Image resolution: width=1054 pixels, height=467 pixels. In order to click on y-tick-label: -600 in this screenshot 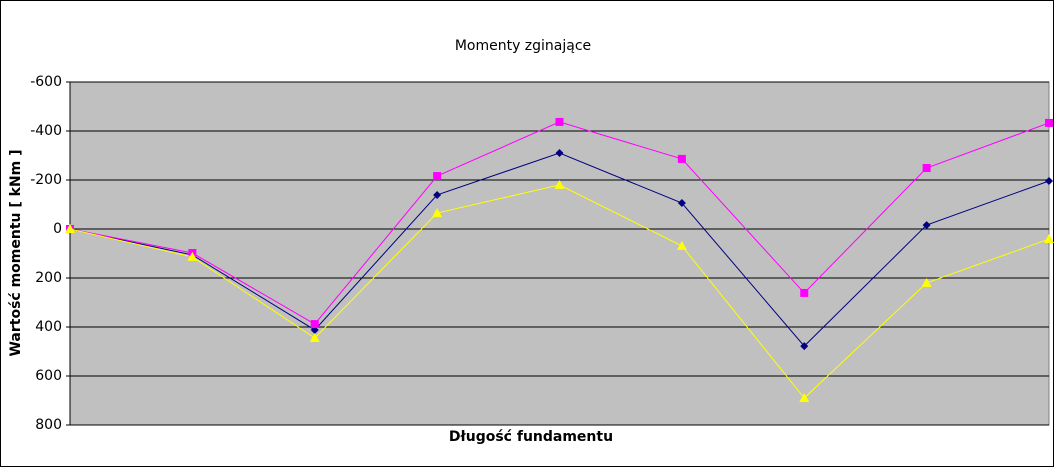, I will do `click(46, 82)`.